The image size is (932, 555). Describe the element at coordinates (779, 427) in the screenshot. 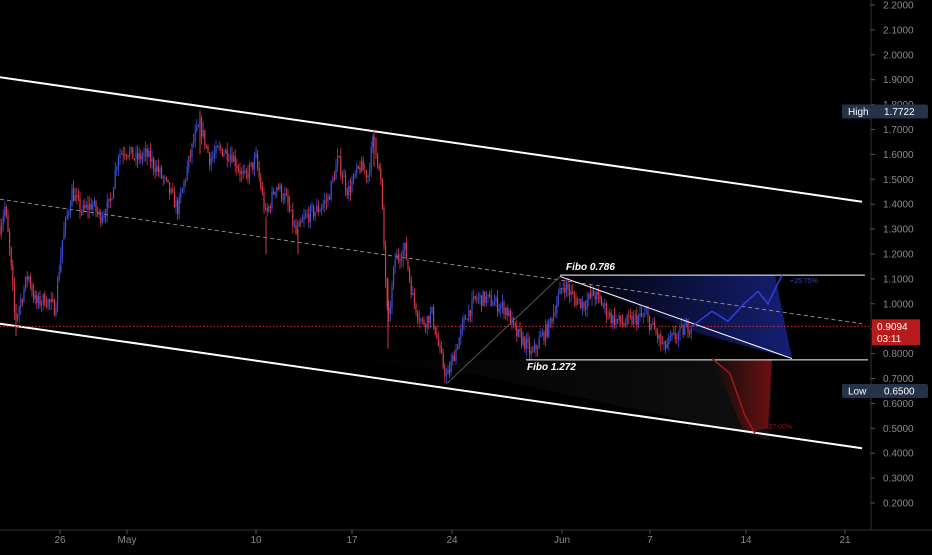

I see `target-down-label: -37.00%` at that location.